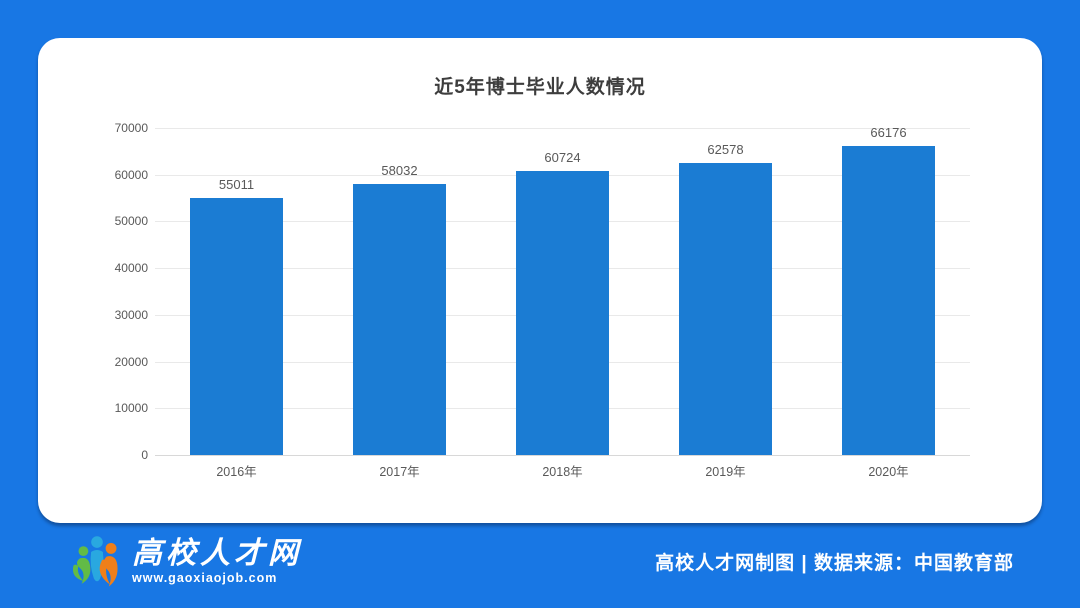  I want to click on bar-2018年, so click(562, 313).